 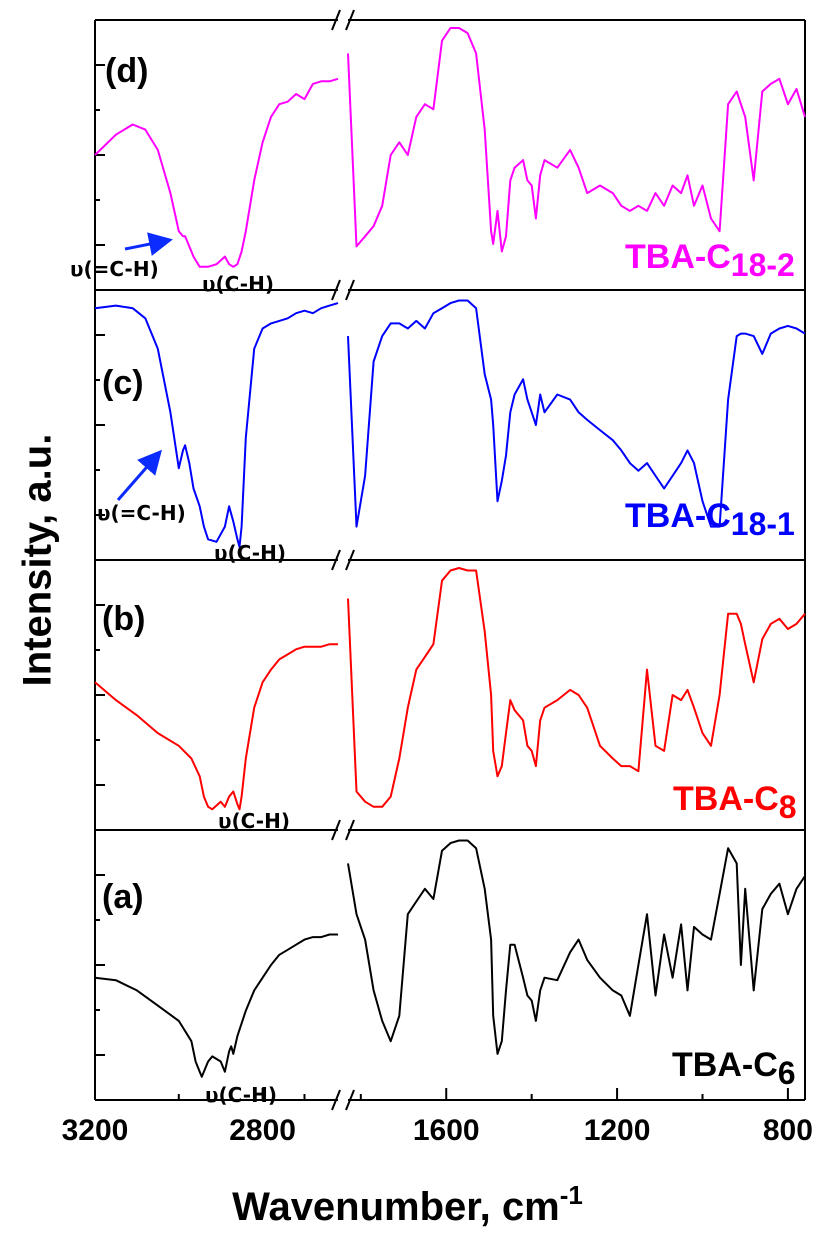 I want to click on sample-name-subscript: 18-2, so click(x=763, y=265).